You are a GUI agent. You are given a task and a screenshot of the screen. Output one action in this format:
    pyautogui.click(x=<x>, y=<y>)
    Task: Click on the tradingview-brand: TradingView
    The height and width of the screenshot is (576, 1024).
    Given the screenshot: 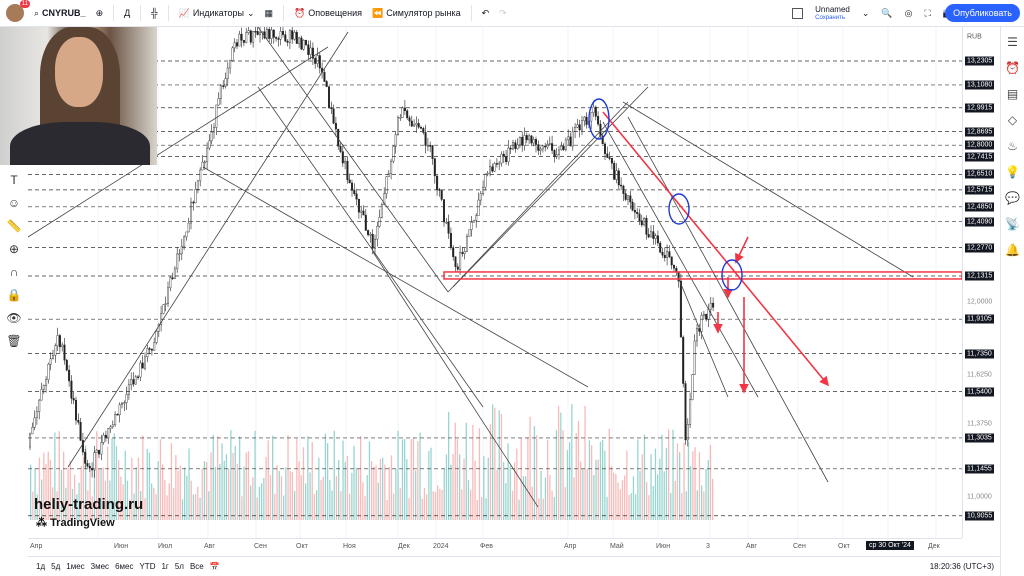 What is the action you would take?
    pyautogui.click(x=82, y=523)
    